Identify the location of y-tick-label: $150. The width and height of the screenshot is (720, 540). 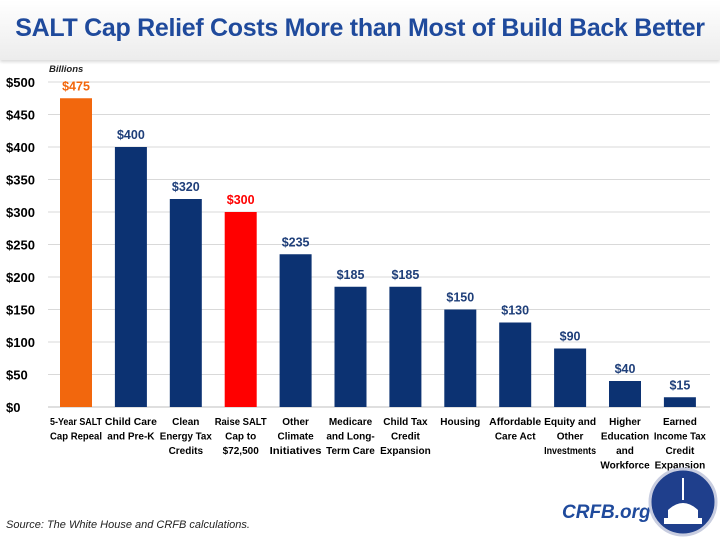
(20, 310).